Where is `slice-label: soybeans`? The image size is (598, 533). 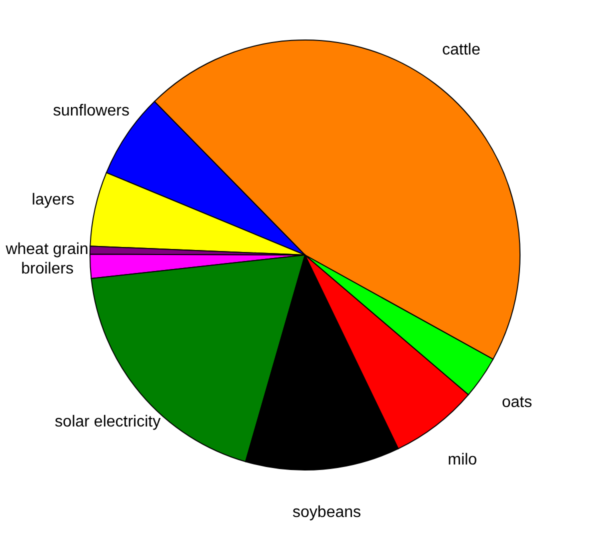
slice-label: soybeans is located at coordinates (327, 513).